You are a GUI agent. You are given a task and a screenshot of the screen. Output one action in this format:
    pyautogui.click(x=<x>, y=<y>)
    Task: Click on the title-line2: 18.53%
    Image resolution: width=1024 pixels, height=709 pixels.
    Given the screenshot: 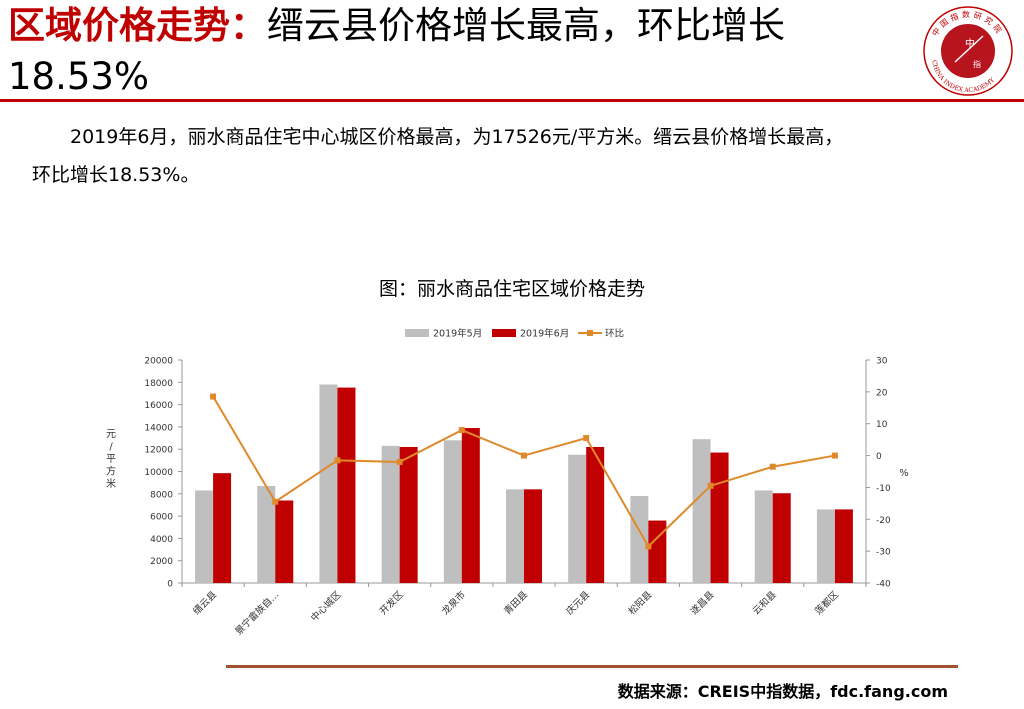 What is the action you would take?
    pyautogui.click(x=79, y=76)
    